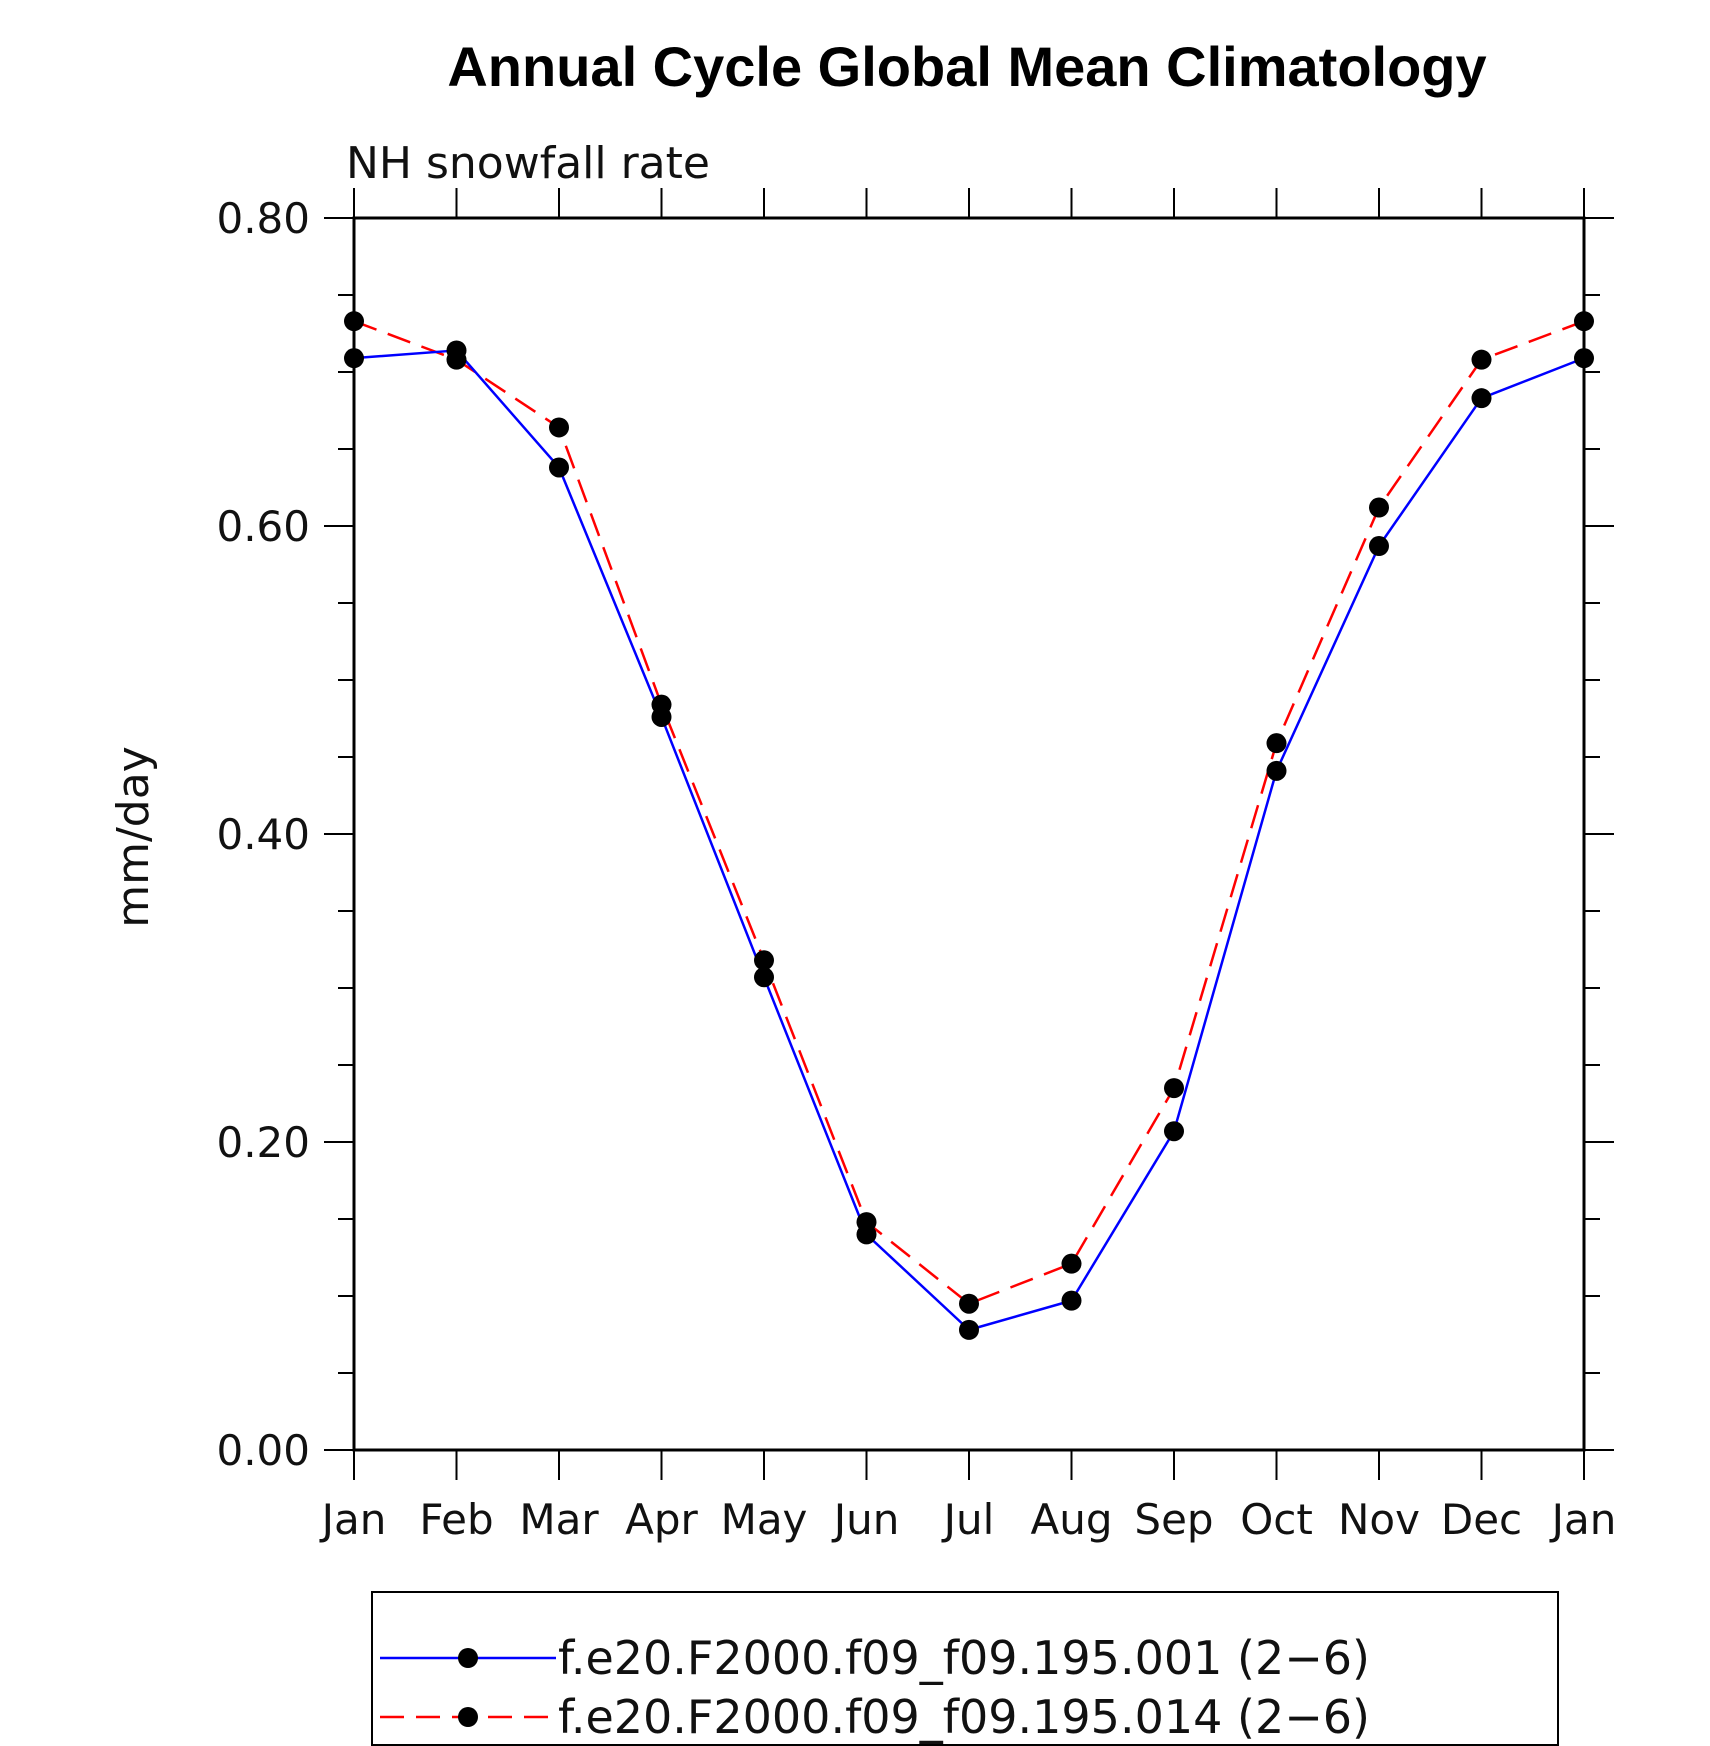 The height and width of the screenshot is (1746, 1710). What do you see at coordinates (764, 1519) in the screenshot?
I see `x-tick-label: May` at bounding box center [764, 1519].